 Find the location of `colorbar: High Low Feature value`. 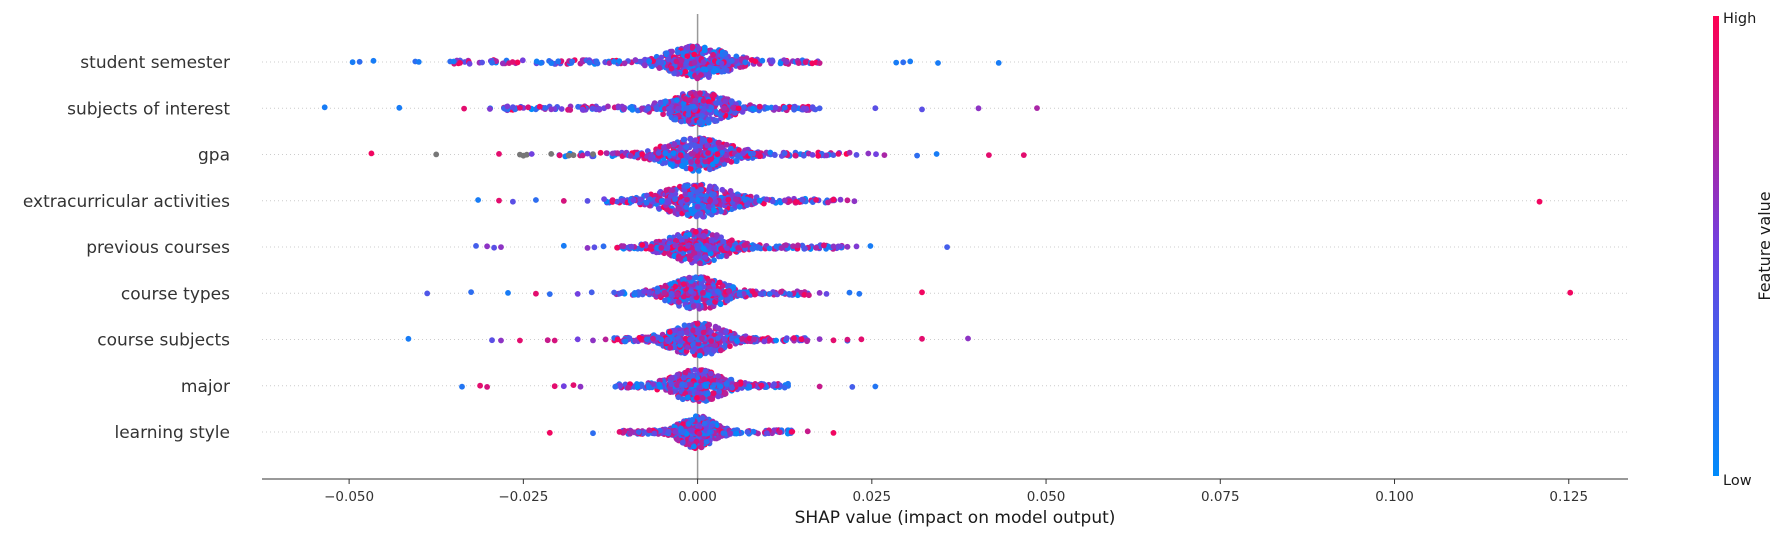

colorbar: High Low Feature value is located at coordinates (1743, 250).